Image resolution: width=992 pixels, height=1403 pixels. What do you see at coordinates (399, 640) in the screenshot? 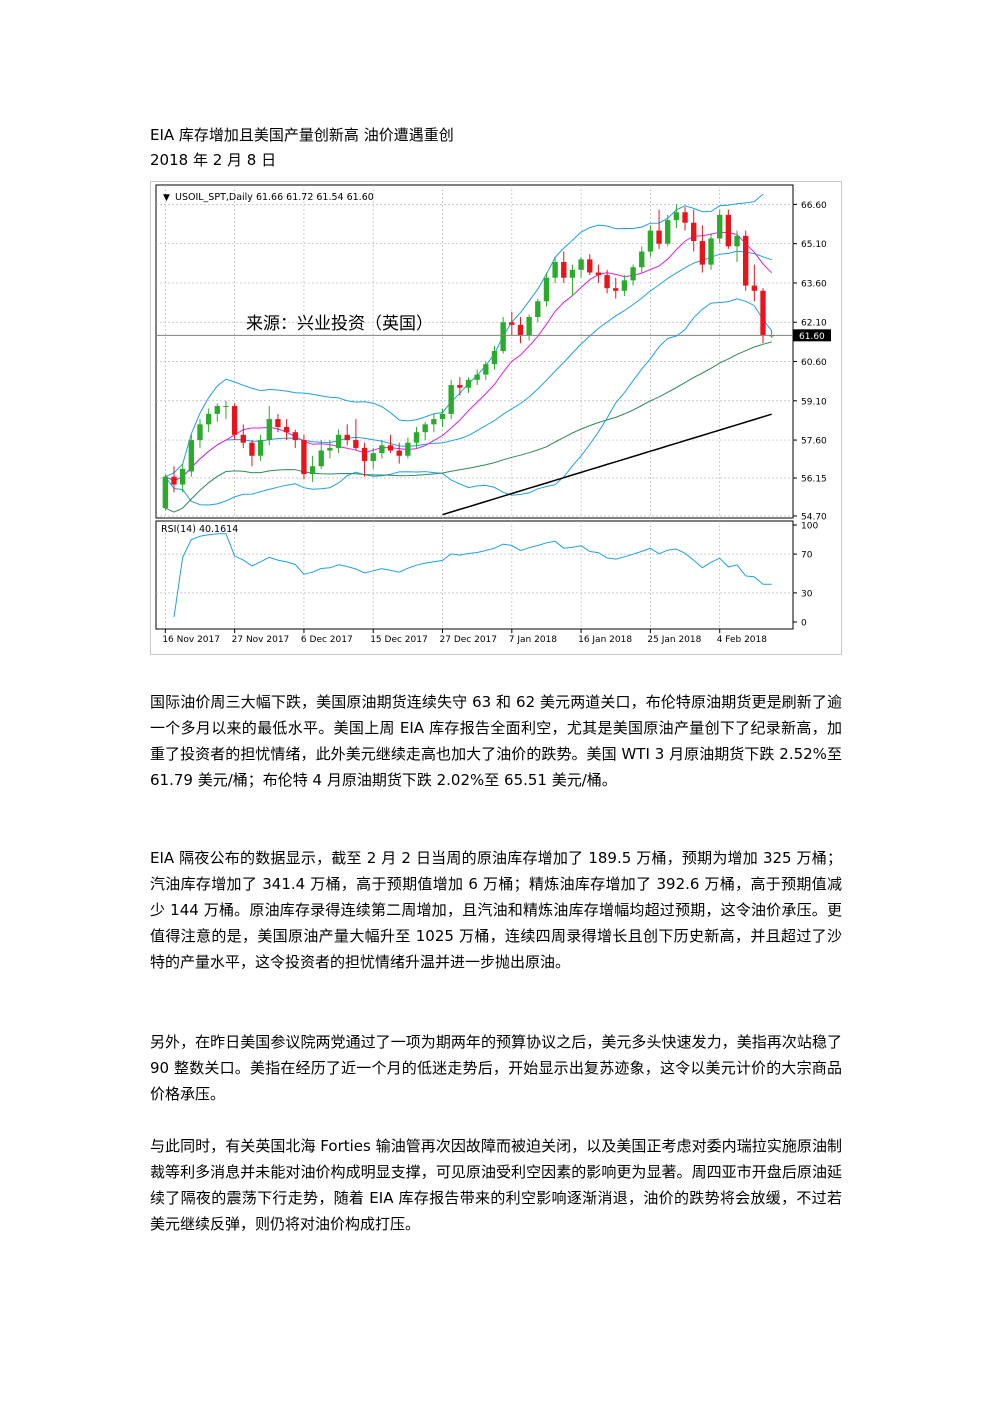
I see `date-tick-label: 15 Dec 2017` at bounding box center [399, 640].